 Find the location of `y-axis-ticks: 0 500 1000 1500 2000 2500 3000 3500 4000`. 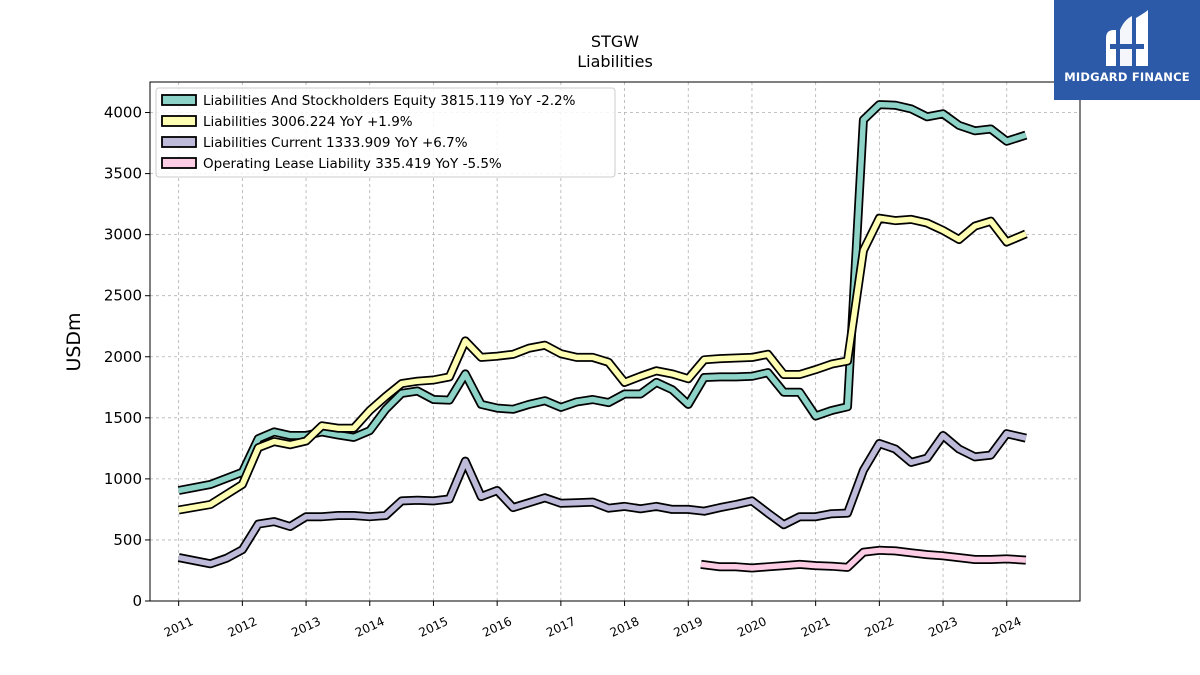

y-axis-ticks: 0 500 1000 1500 2000 2500 3000 3500 4000 is located at coordinates (127, 357).